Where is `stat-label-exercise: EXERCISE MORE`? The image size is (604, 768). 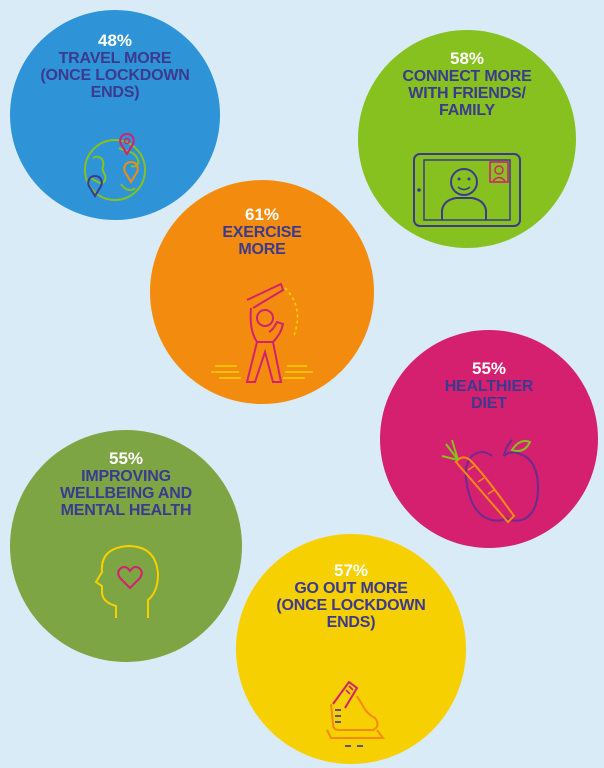 stat-label-exercise: EXERCISE MORE is located at coordinates (262, 241).